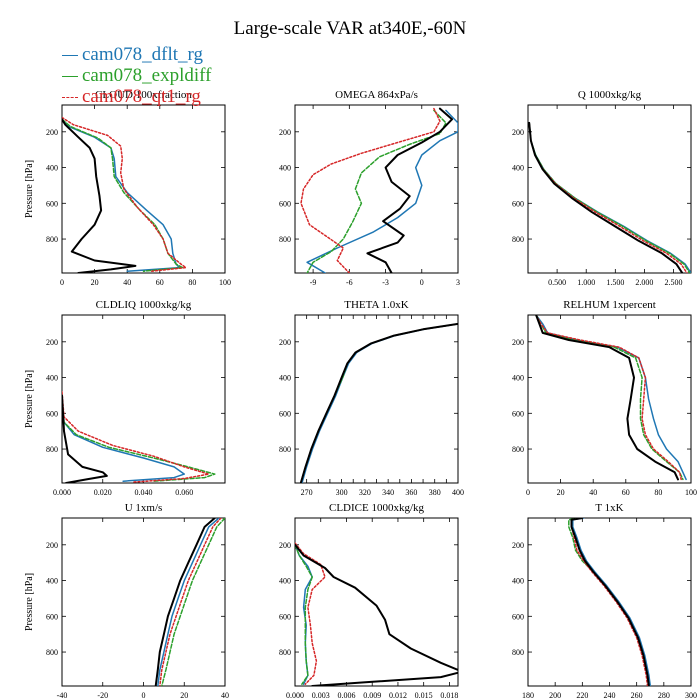 Image resolution: width=700 pixels, height=700 pixels. What do you see at coordinates (615, 282) in the screenshot?
I see `x-tick-label: 1.500` at bounding box center [615, 282].